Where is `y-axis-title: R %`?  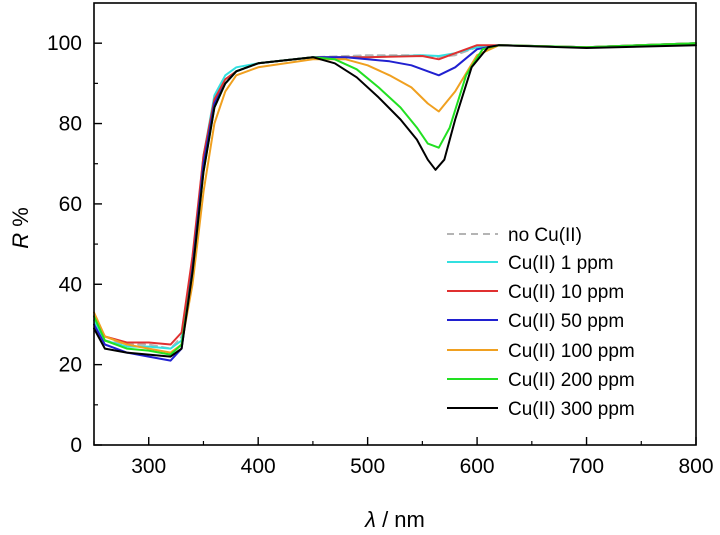 y-axis-title: R % is located at coordinates (20, 228).